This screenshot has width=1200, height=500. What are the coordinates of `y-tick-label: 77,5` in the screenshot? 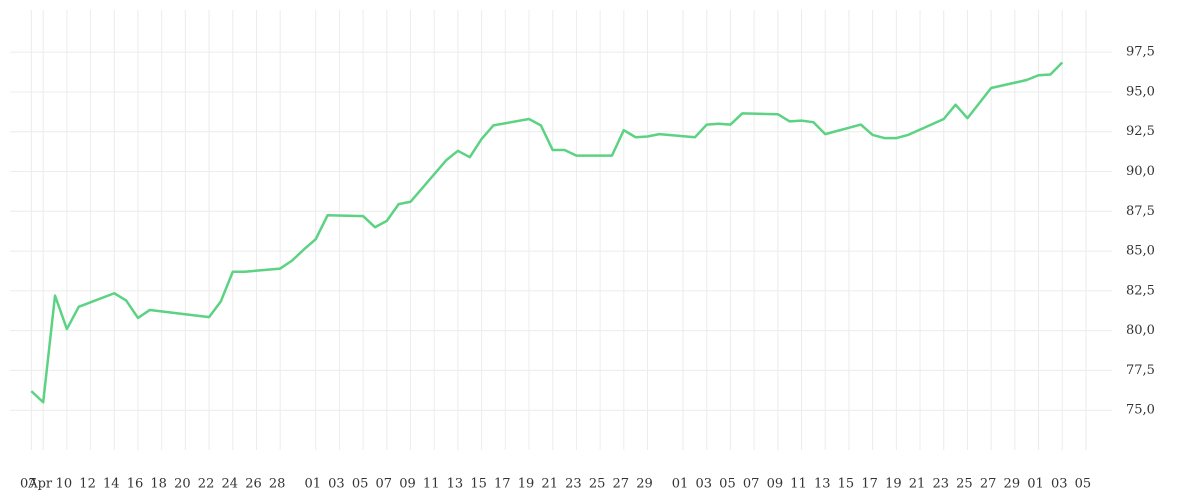 It's located at (1140, 370).